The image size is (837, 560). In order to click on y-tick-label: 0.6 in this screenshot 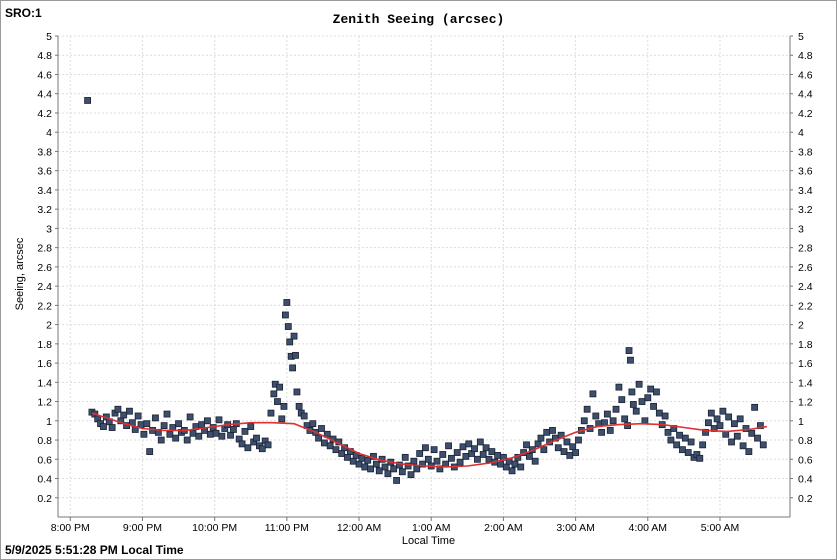, I will do `click(44, 460)`.